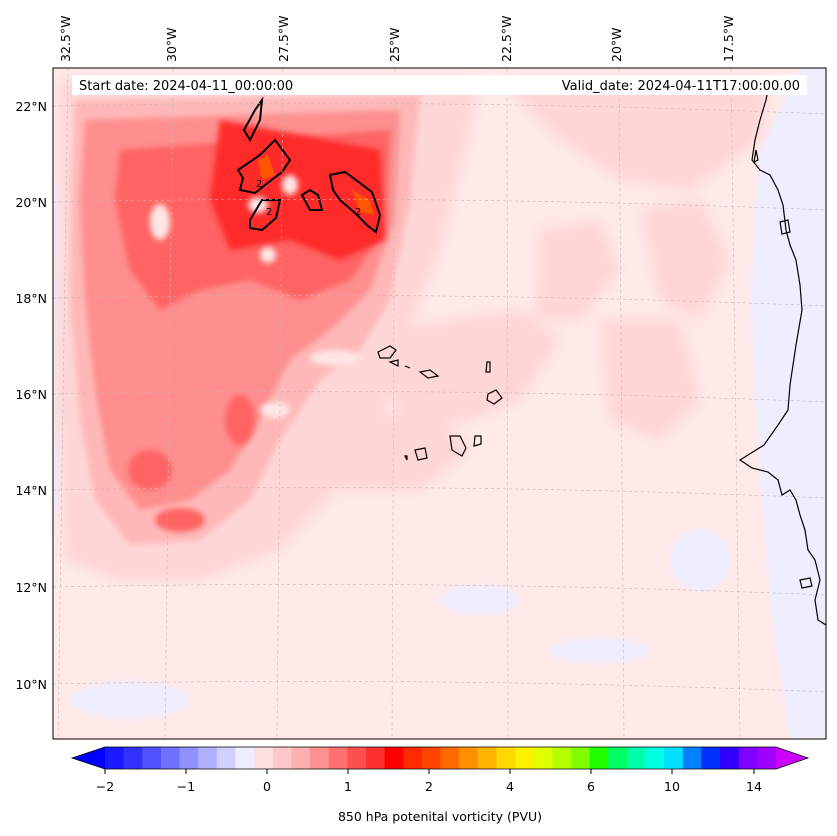 The width and height of the screenshot is (837, 836). I want to click on lat-label-22n: 22°N, so click(31, 106).